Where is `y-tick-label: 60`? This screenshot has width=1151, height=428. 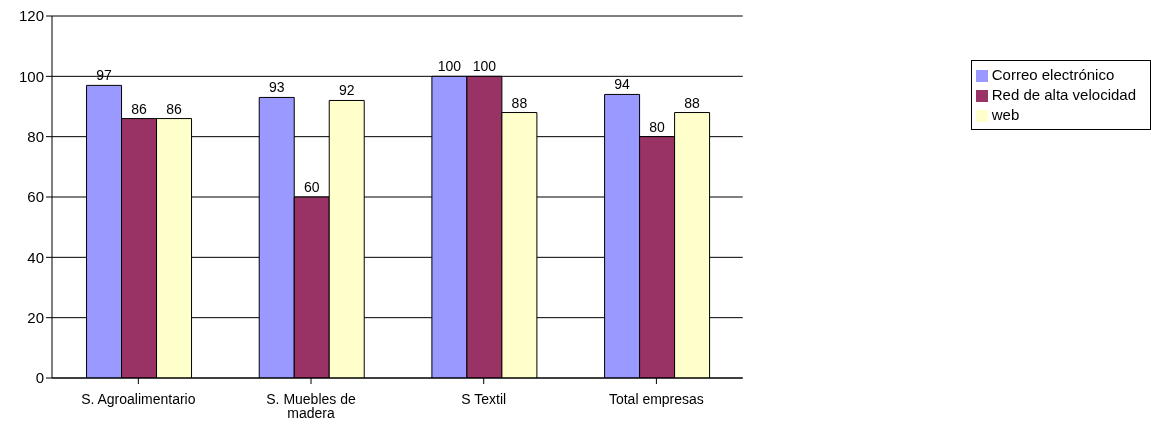
y-tick-label: 60 is located at coordinates (35, 197).